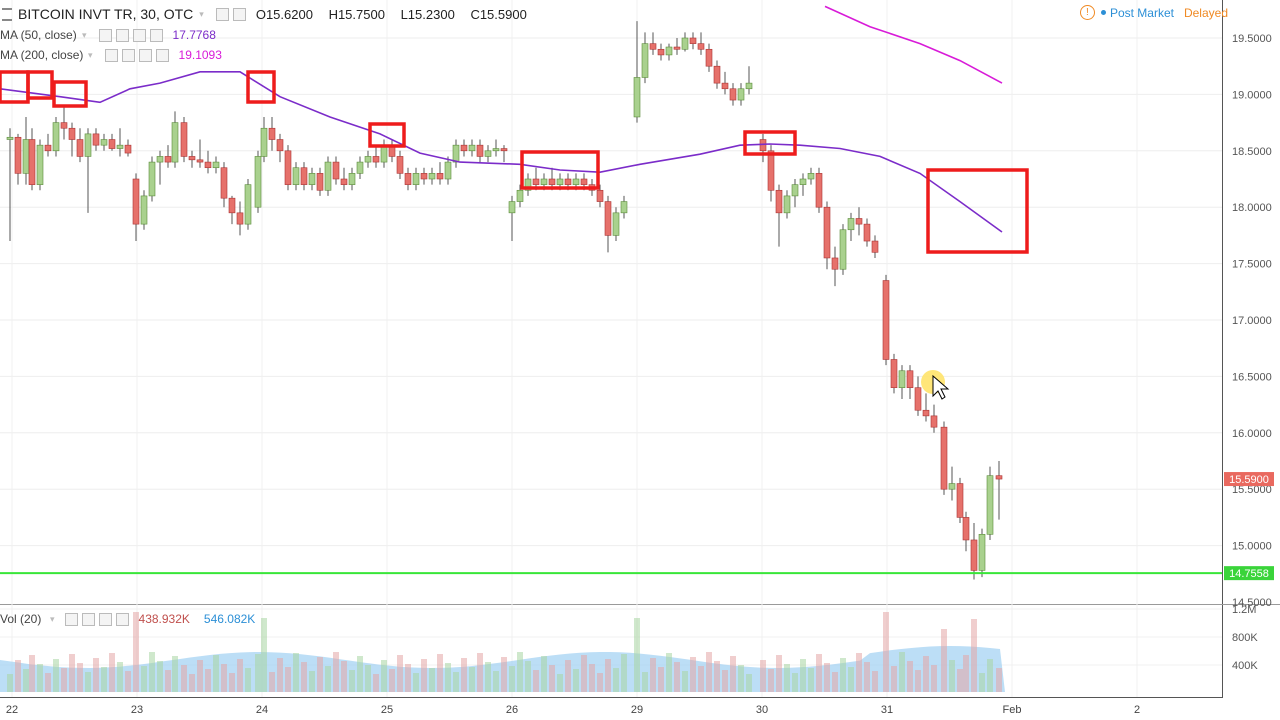  What do you see at coordinates (42, 55) in the screenshot?
I see `ma200-label: MA (200, close)` at bounding box center [42, 55].